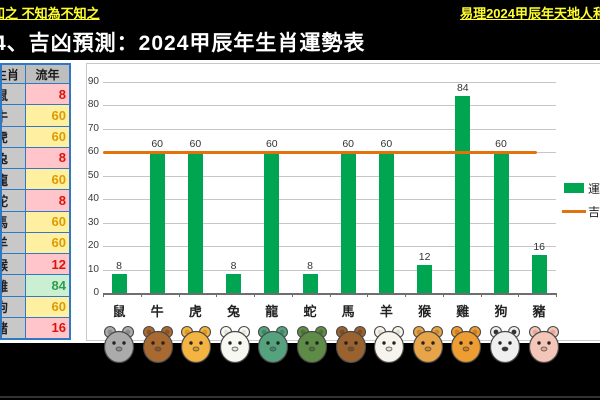 This screenshot has height=400, width=600. What do you see at coordinates (47, 74) in the screenshot?
I see `col-header-year: 流年` at bounding box center [47, 74].